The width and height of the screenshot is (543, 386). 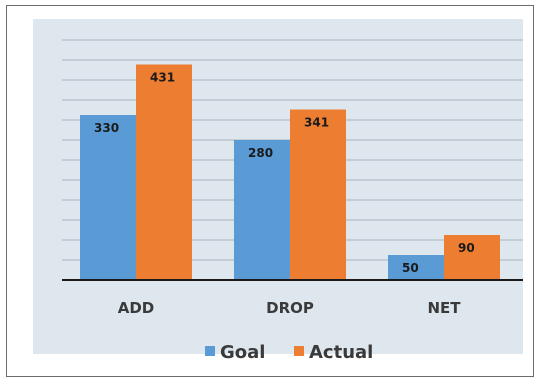 What do you see at coordinates (262, 210) in the screenshot?
I see `bar-goal-drop` at bounding box center [262, 210].